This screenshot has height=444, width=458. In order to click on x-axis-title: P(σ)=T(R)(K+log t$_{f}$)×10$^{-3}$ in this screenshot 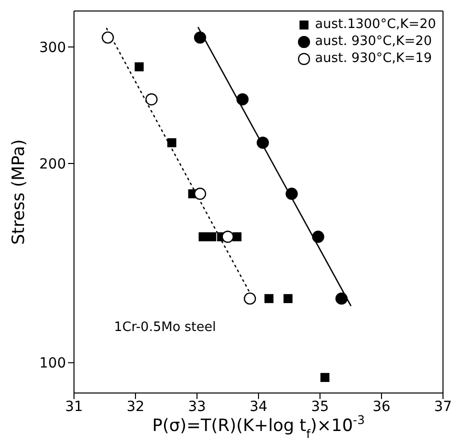, I will do `click(258, 427)`.